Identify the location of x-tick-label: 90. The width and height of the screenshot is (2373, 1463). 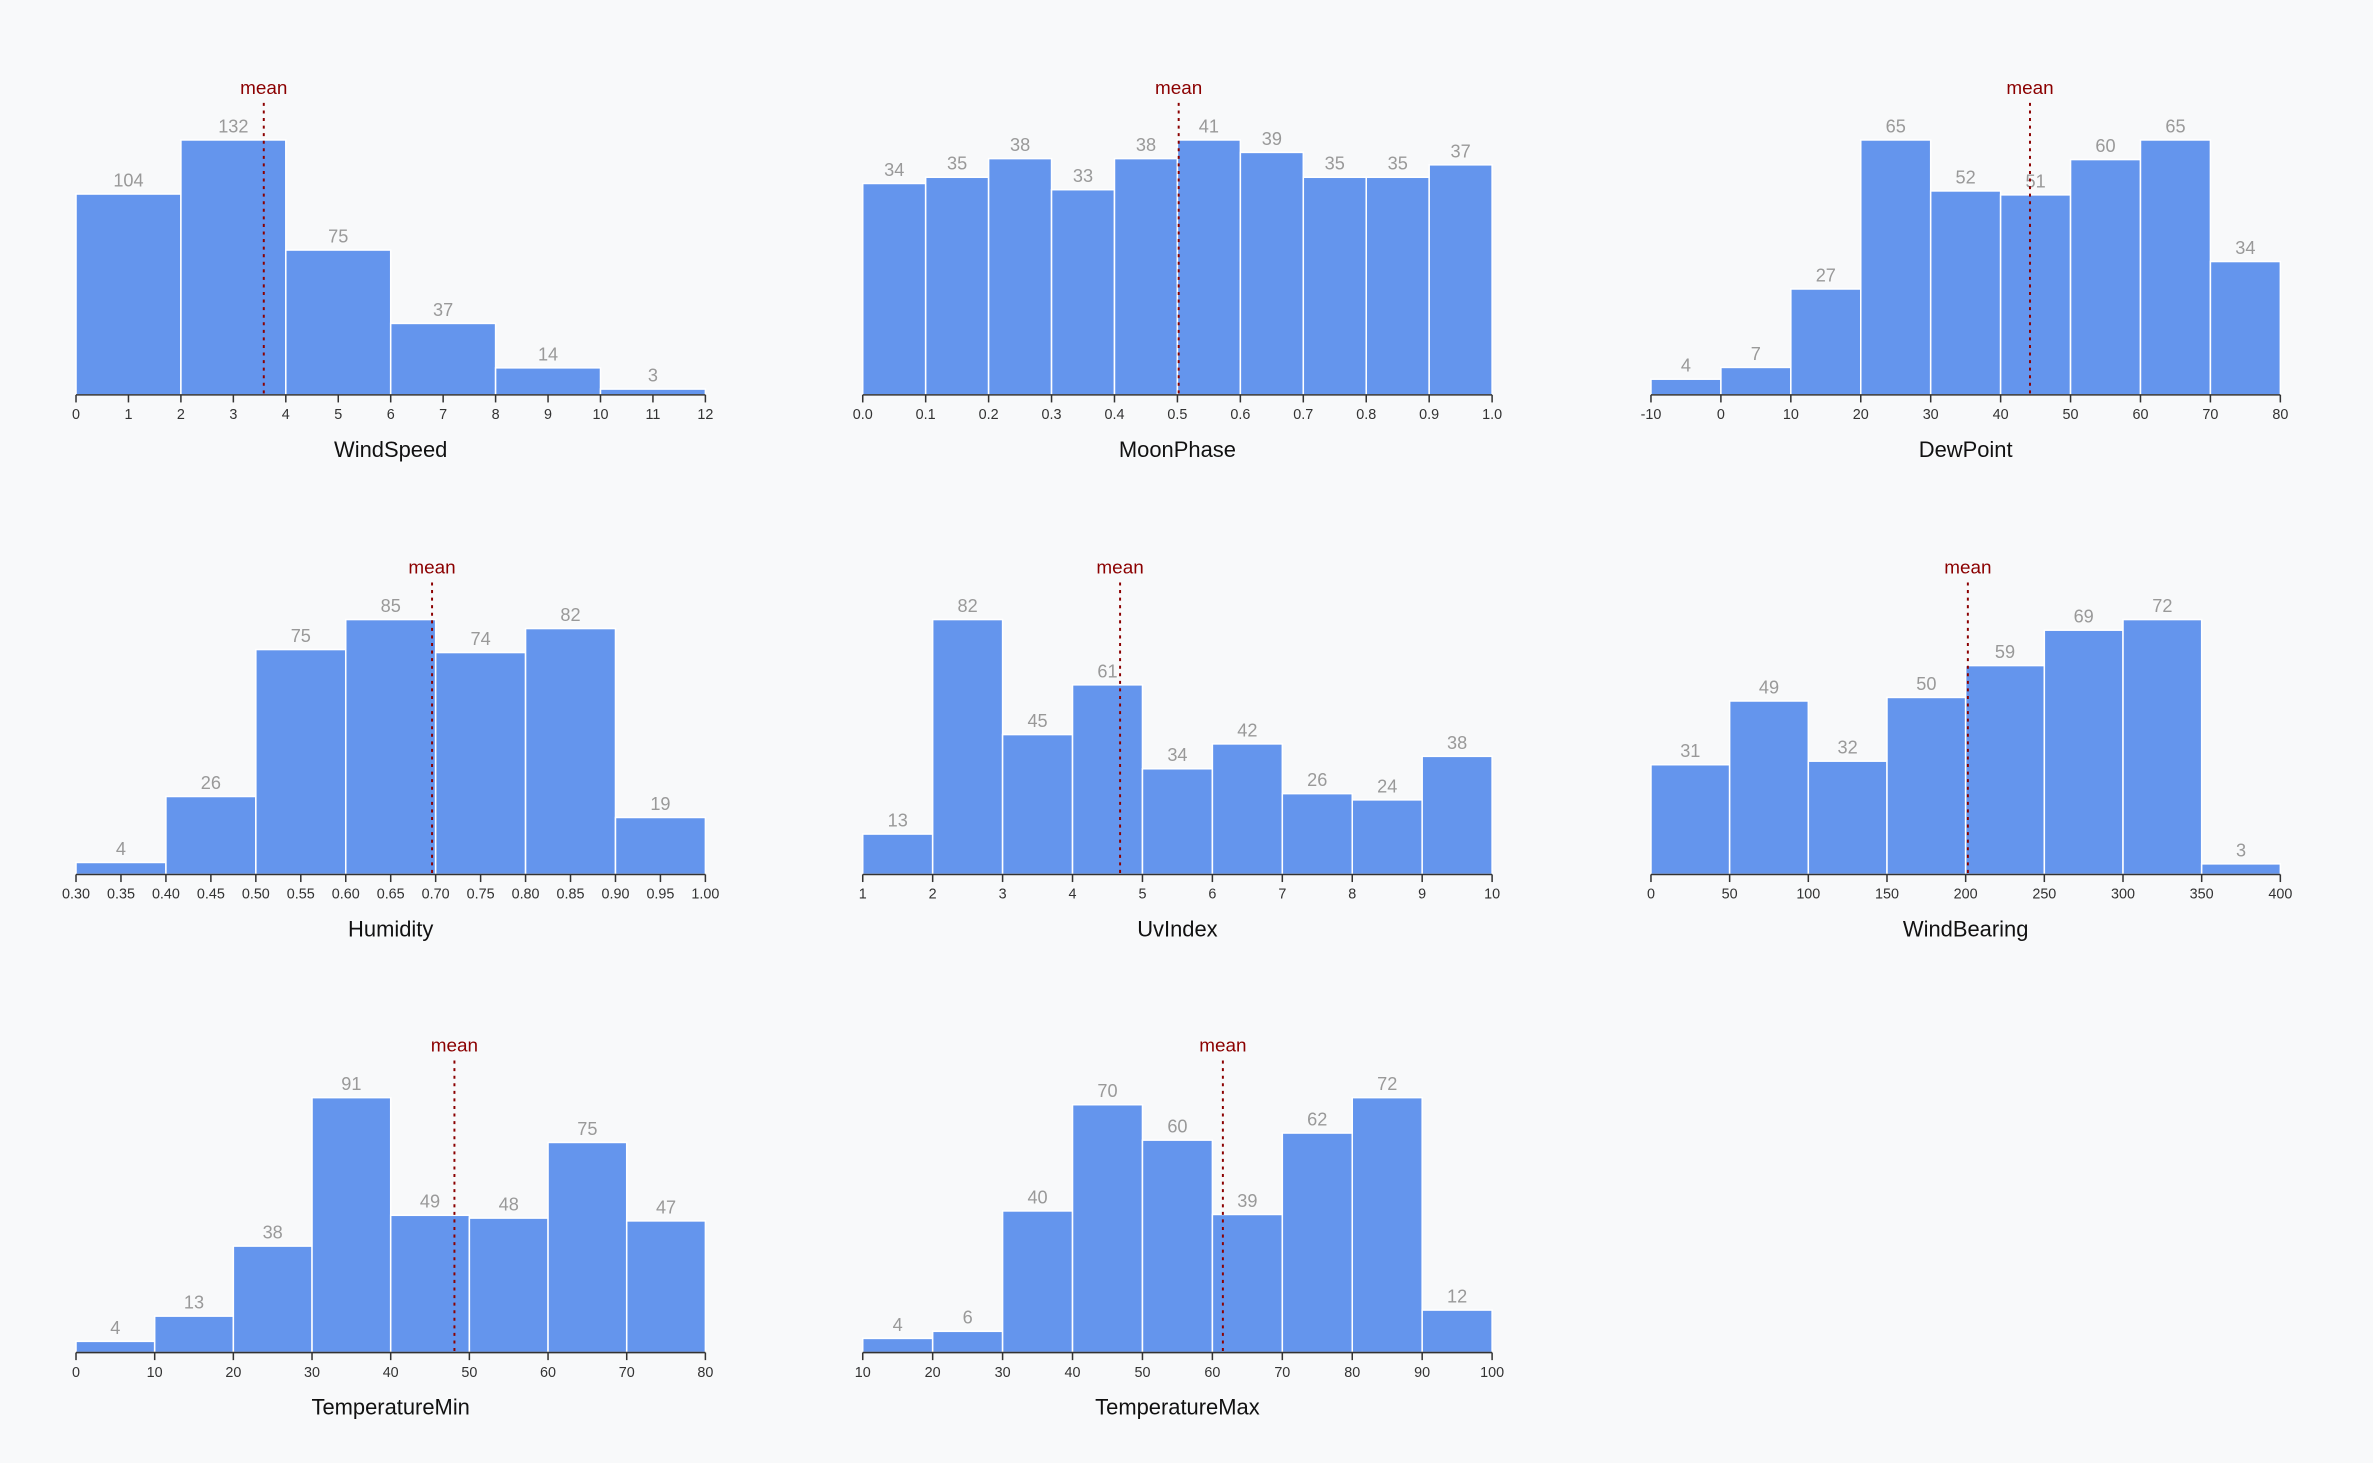
(1422, 1373).